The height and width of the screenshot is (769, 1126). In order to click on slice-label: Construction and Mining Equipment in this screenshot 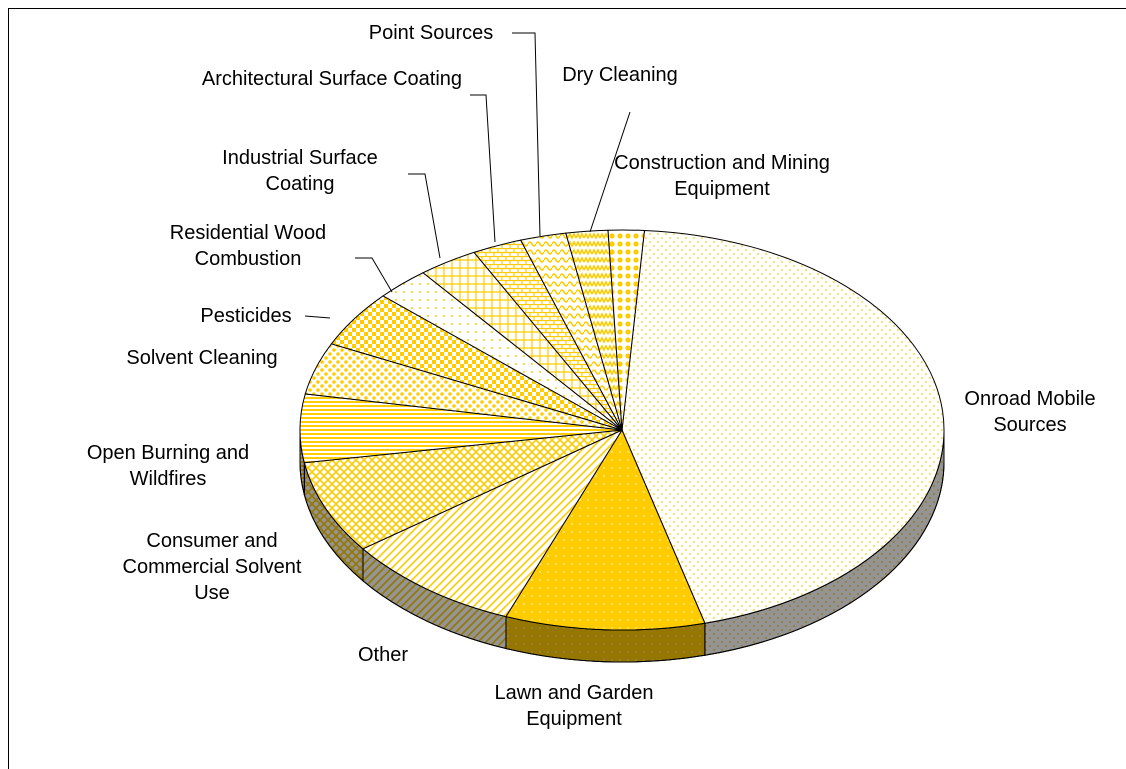, I will do `click(722, 176)`.